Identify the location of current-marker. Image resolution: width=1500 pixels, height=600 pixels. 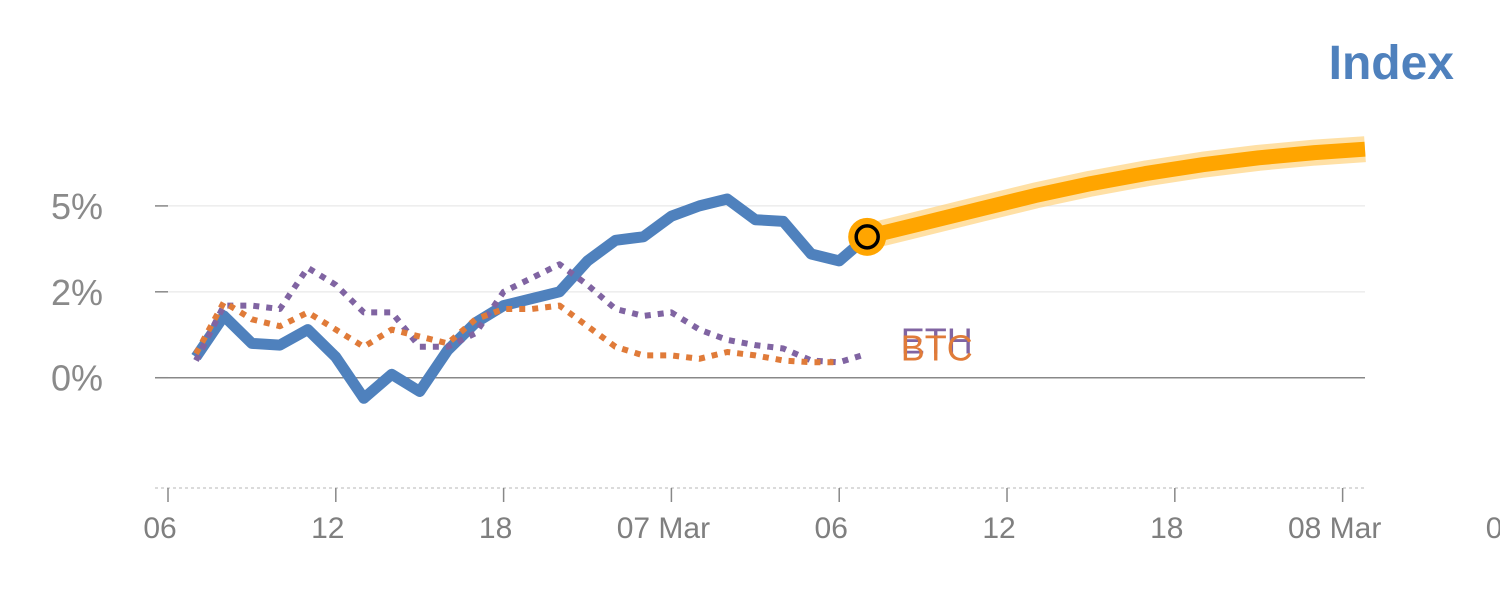
(867, 237).